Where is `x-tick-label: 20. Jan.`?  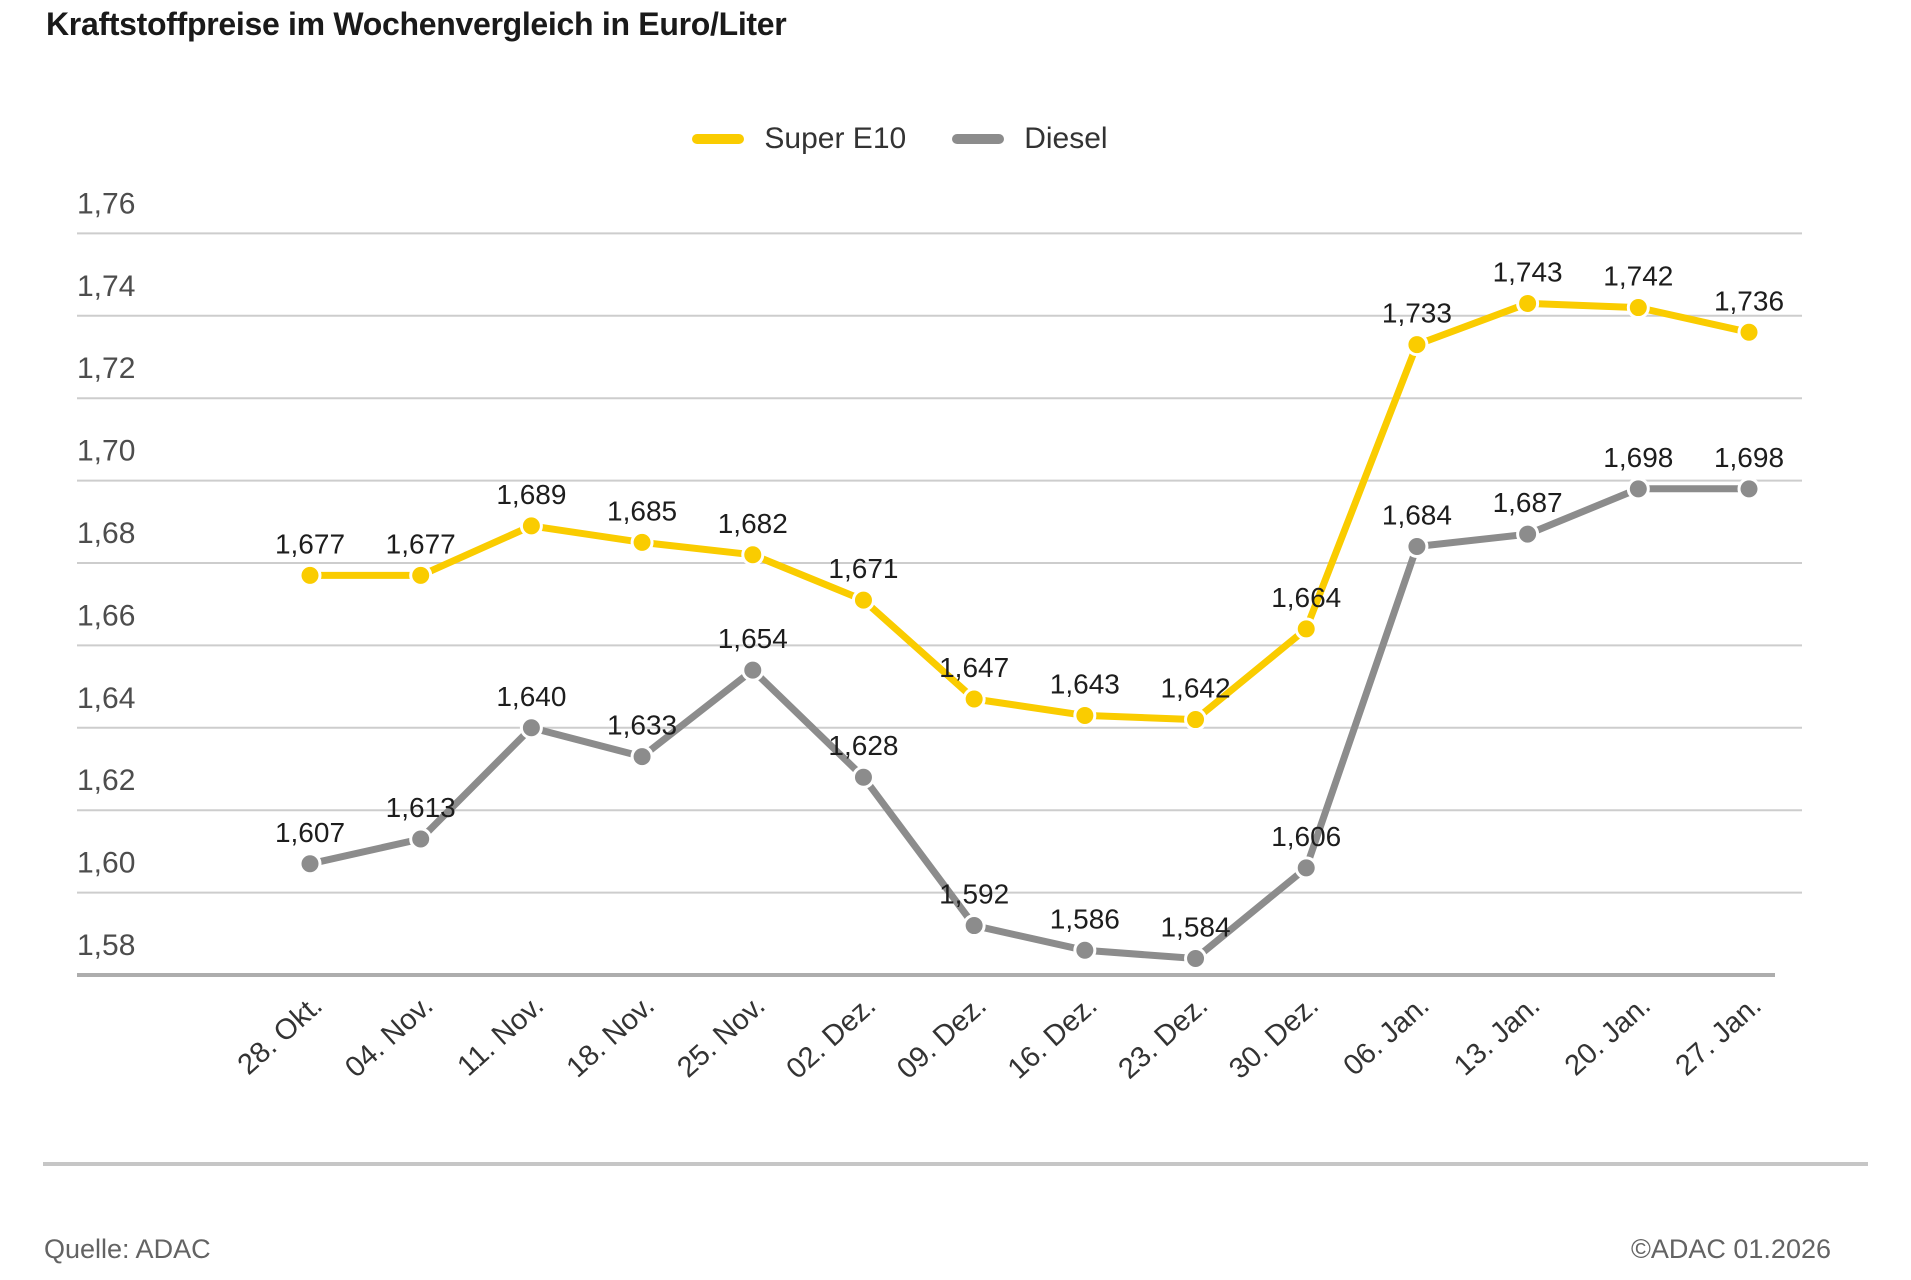 x-tick-label: 20. Jan. is located at coordinates (1608, 1035).